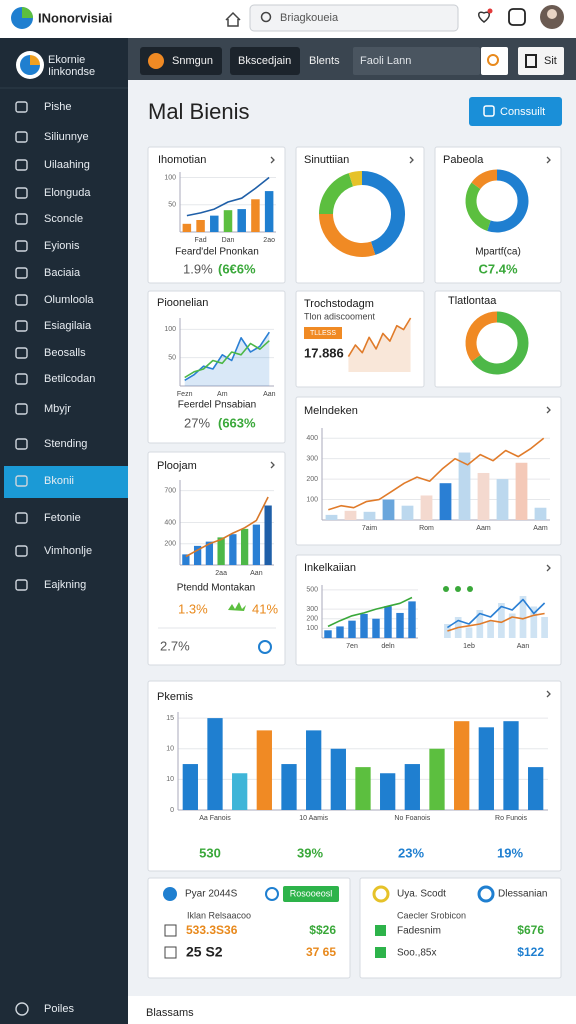  Describe the element at coordinates (324, 61) in the screenshot. I see `button-label: Blents` at that location.